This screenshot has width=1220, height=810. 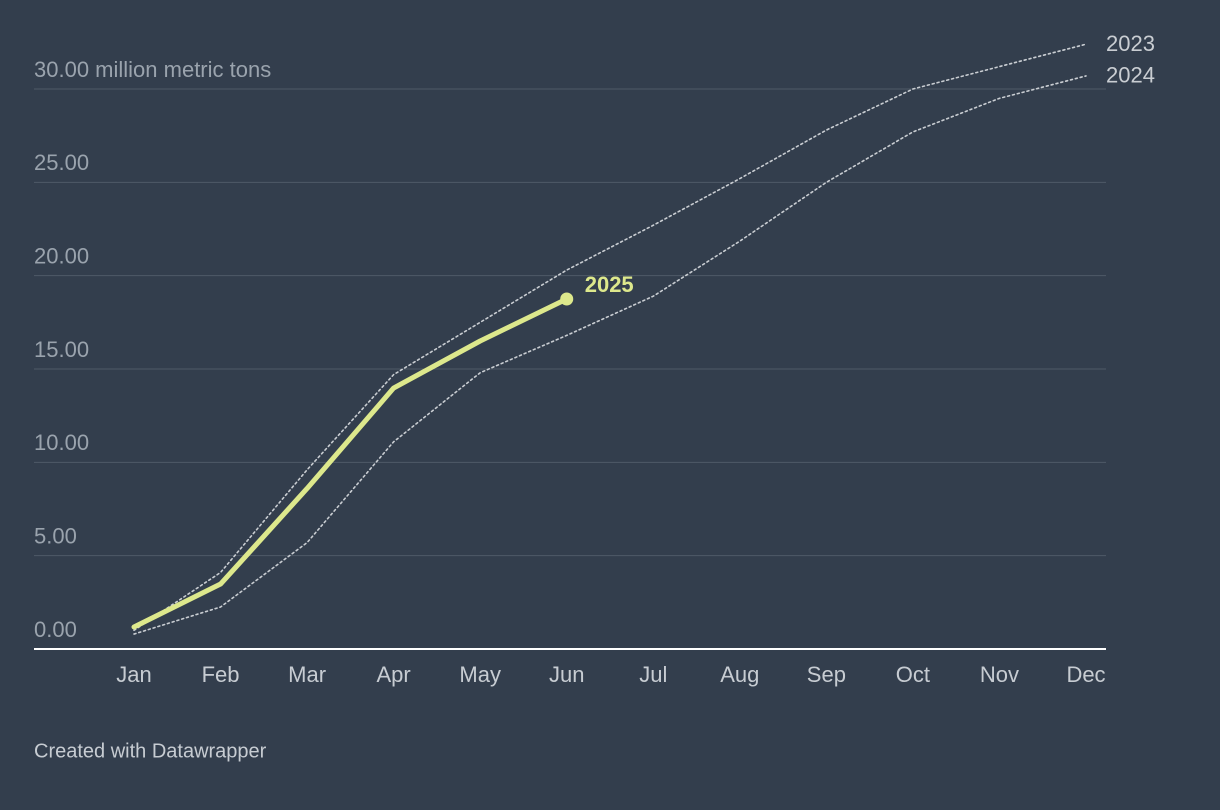 I want to click on x-tick-label: Sep, so click(x=826, y=674).